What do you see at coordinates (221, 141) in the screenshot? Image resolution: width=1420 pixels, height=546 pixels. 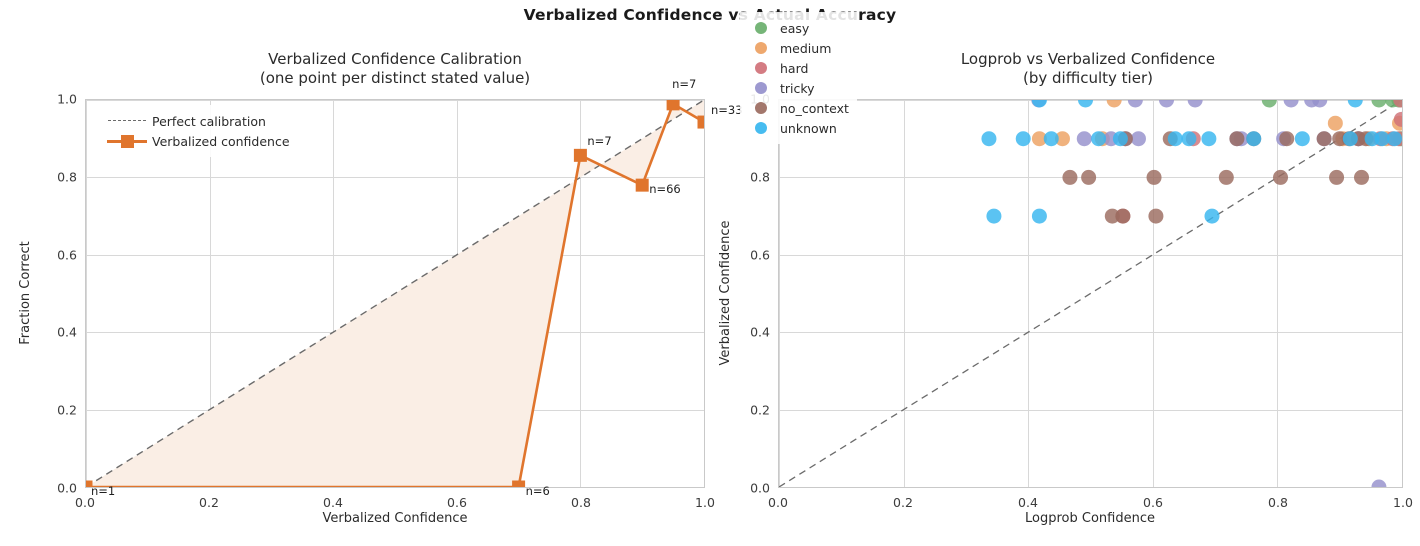 I see `legend-item-label: Verbalized confidence` at bounding box center [221, 141].